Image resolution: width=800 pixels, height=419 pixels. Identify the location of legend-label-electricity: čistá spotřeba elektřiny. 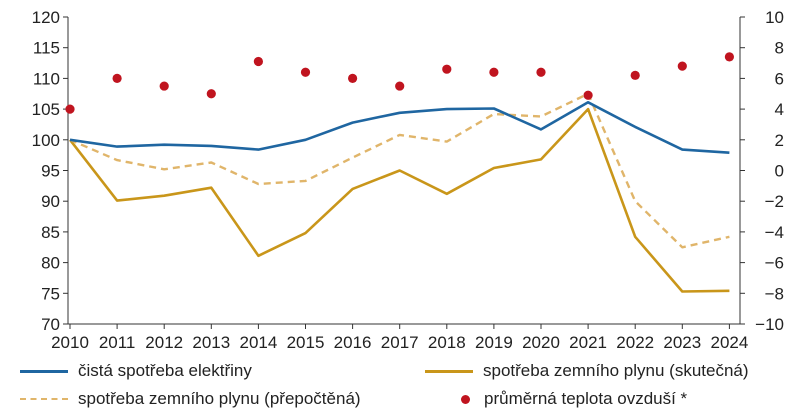
(165, 370).